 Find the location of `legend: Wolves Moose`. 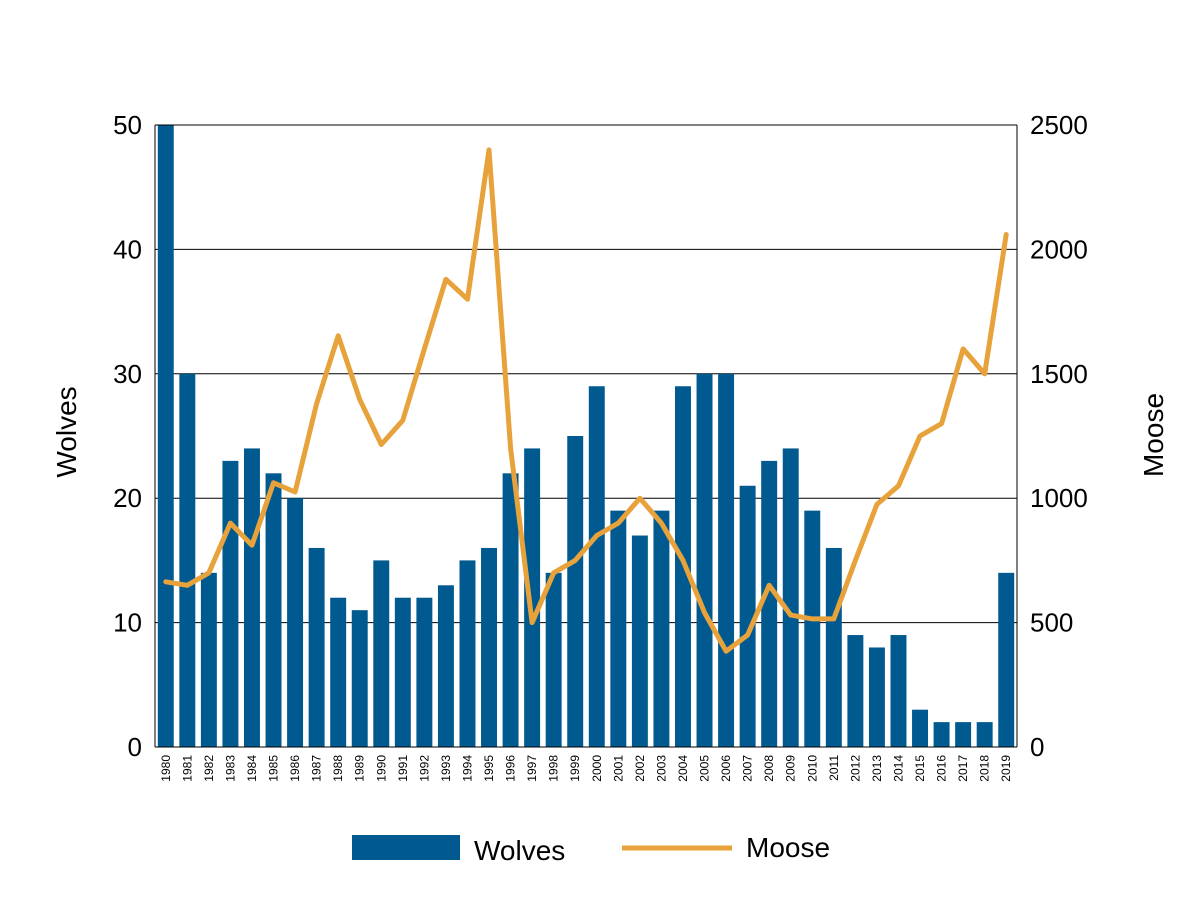

legend: Wolves Moose is located at coordinates (591, 849).